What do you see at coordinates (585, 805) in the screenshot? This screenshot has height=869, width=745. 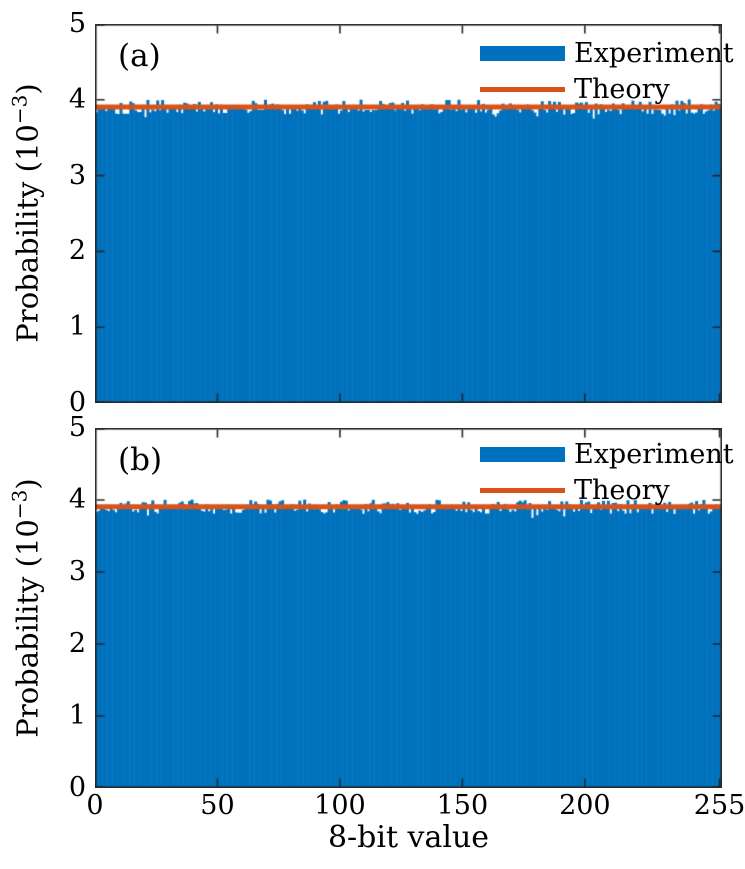 I see `x-tick-label: 200` at bounding box center [585, 805].